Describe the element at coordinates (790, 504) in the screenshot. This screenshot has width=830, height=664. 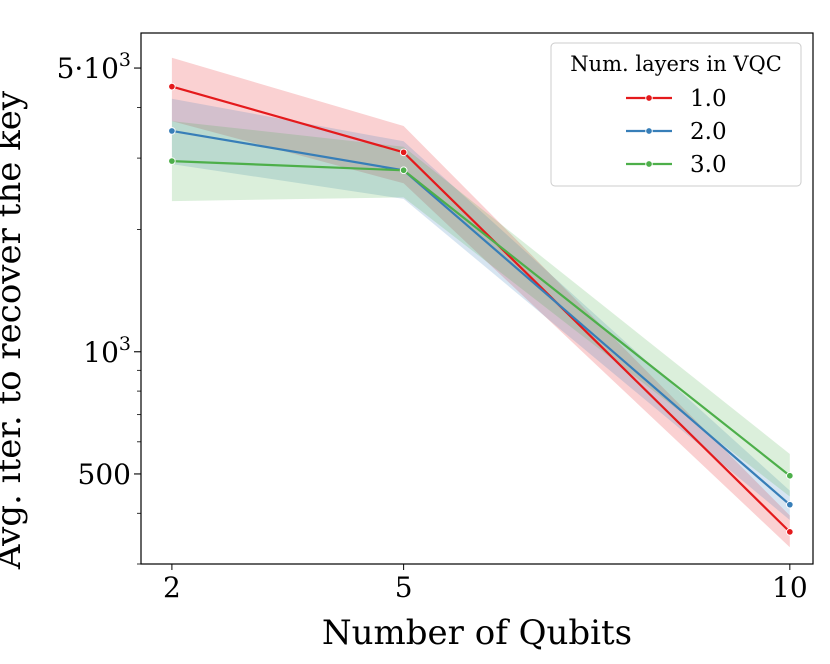
I see `data-point-2.0-10` at that location.